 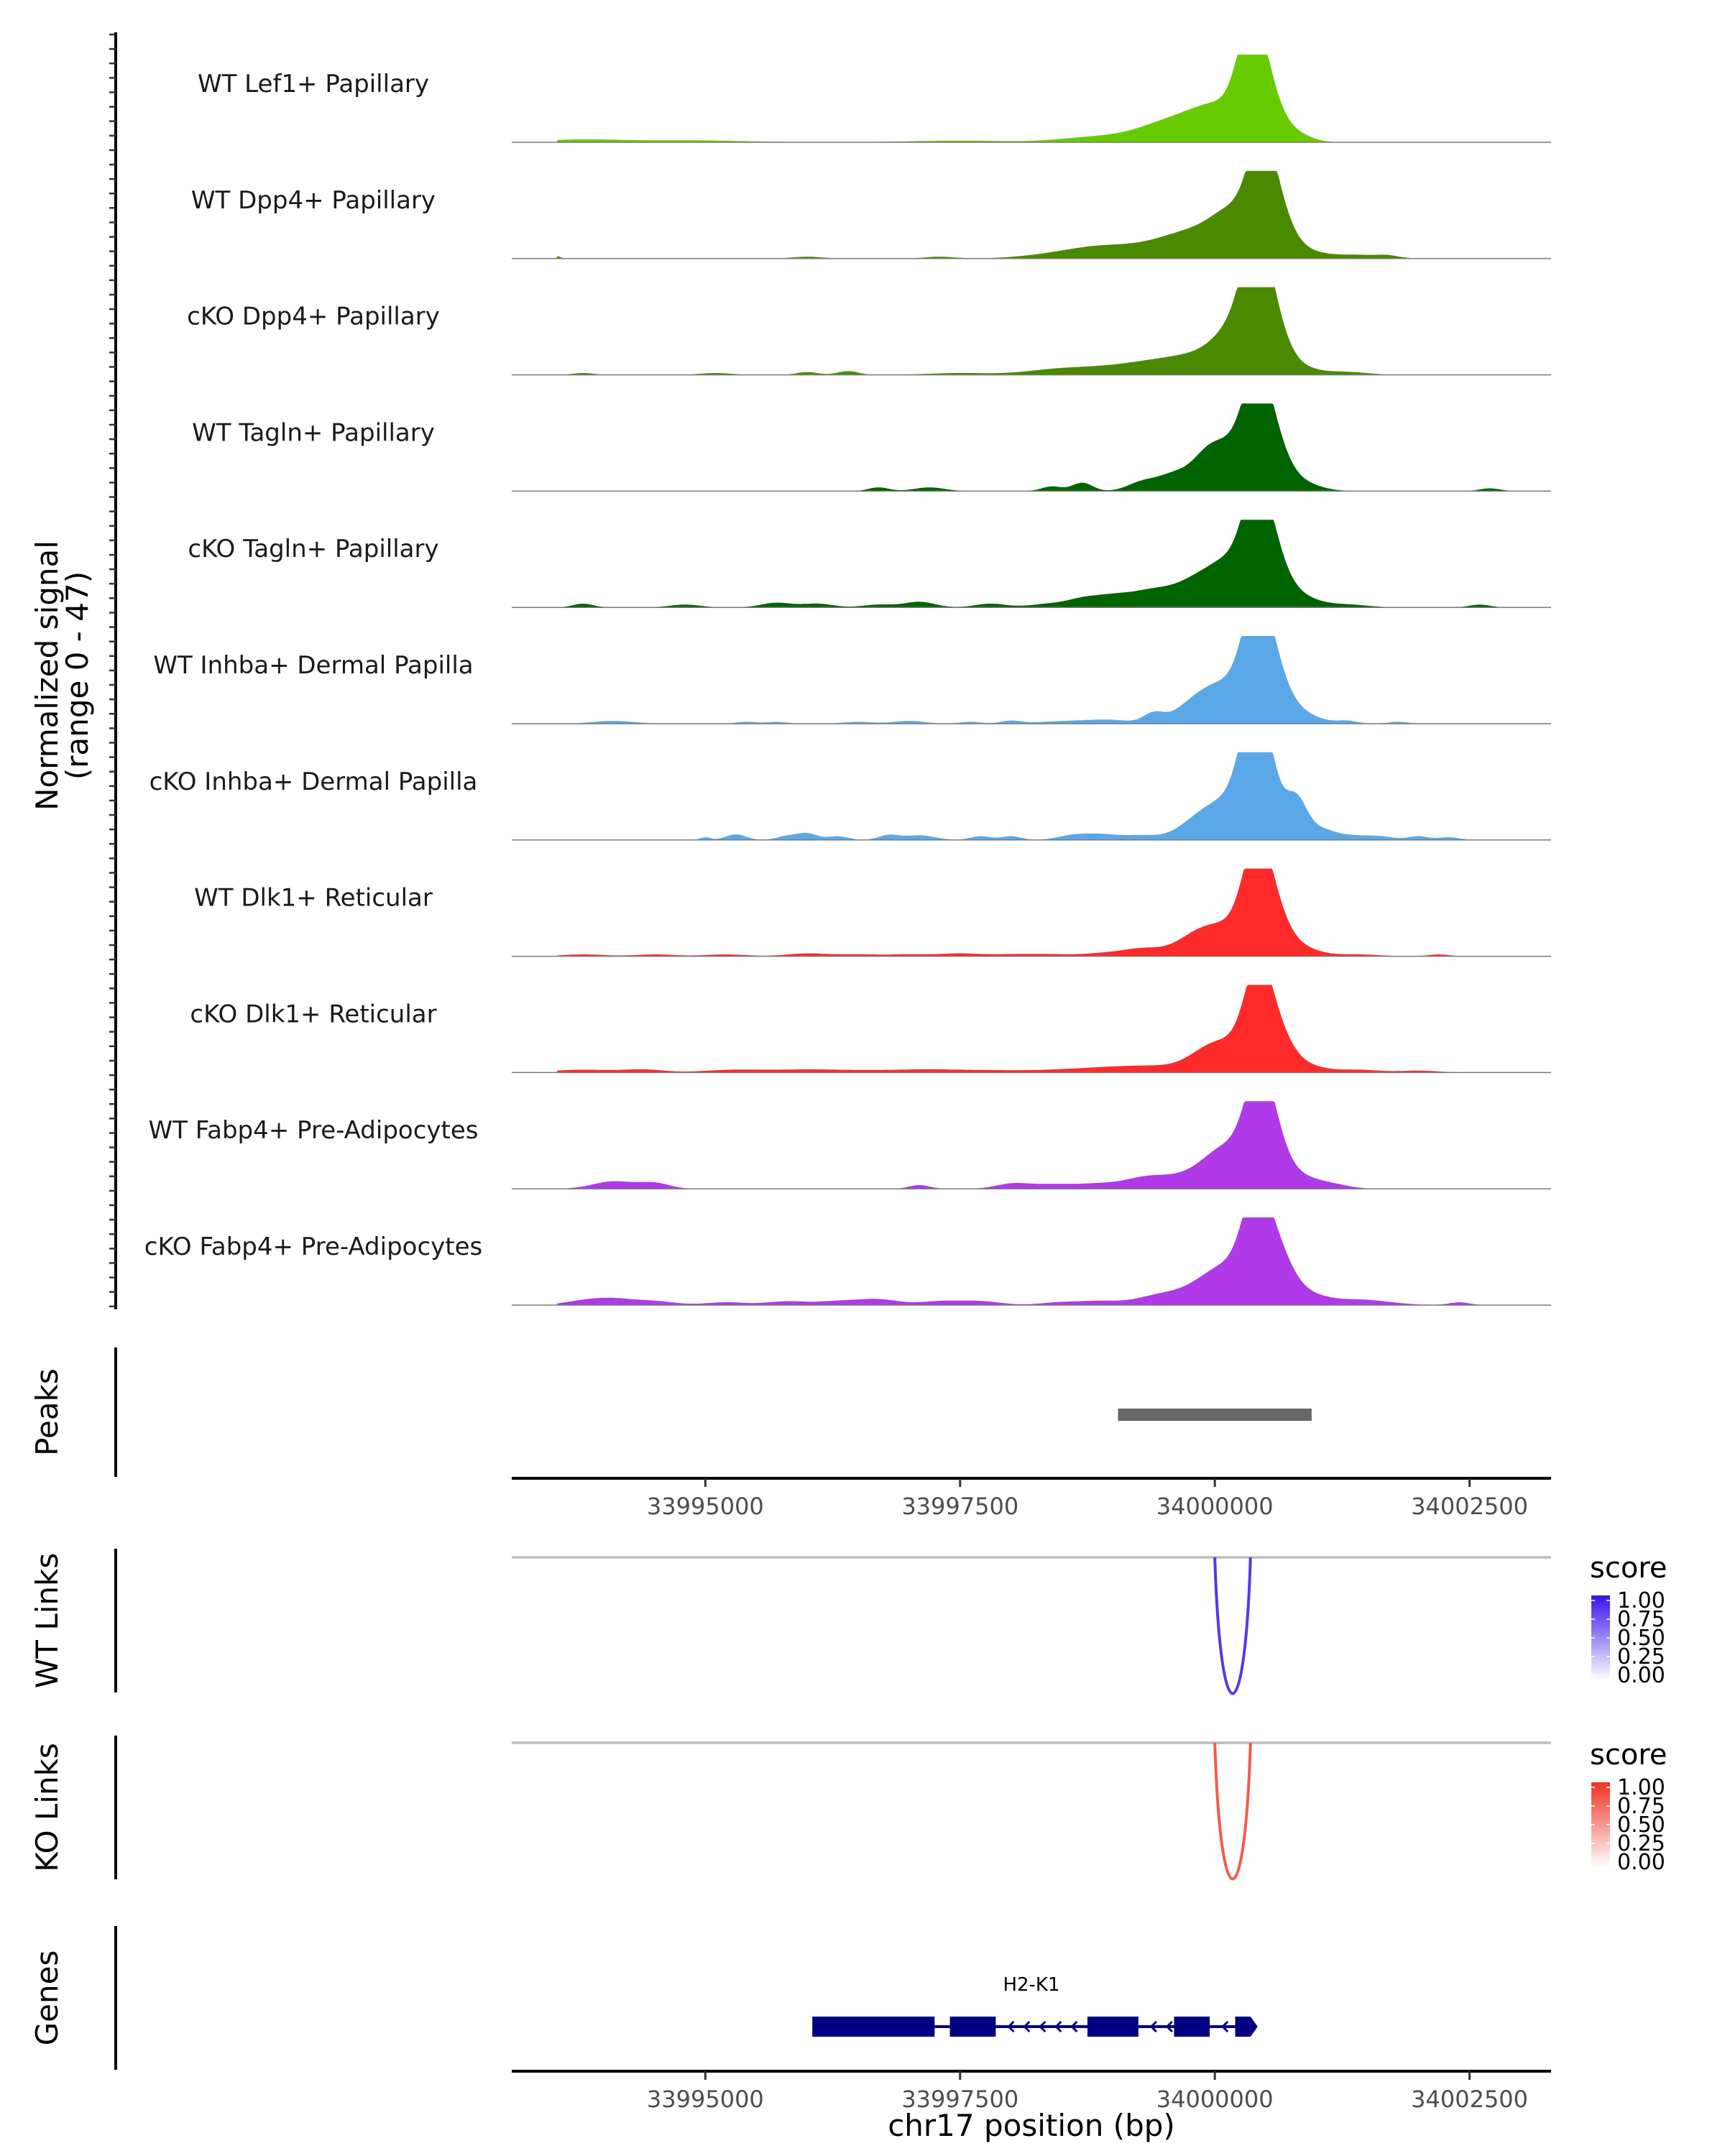 I want to click on coverage-ylabel-line2: (range 0 - 47), so click(x=77, y=675).